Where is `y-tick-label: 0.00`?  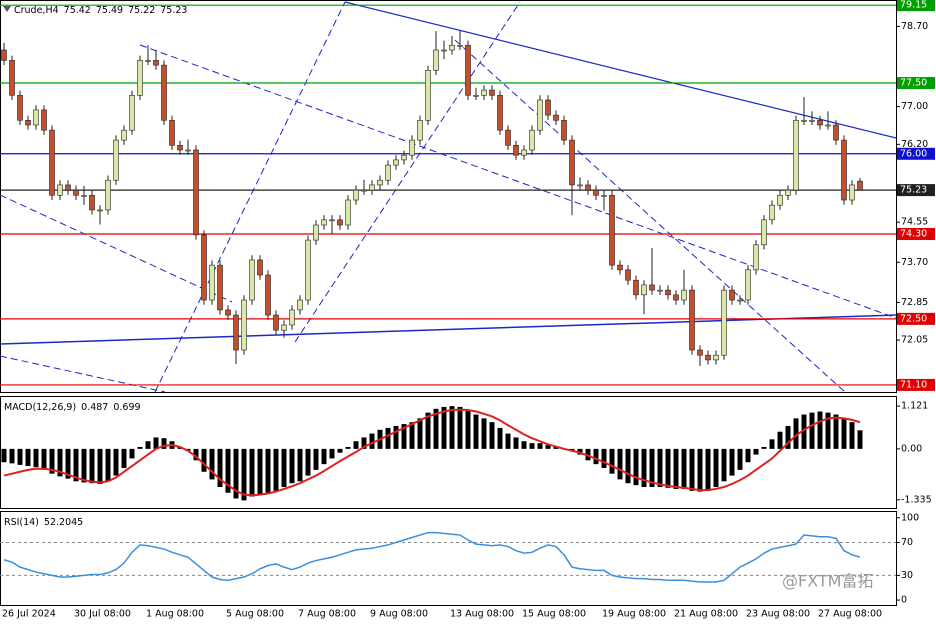 y-tick-label: 0.00 is located at coordinates (911, 448).